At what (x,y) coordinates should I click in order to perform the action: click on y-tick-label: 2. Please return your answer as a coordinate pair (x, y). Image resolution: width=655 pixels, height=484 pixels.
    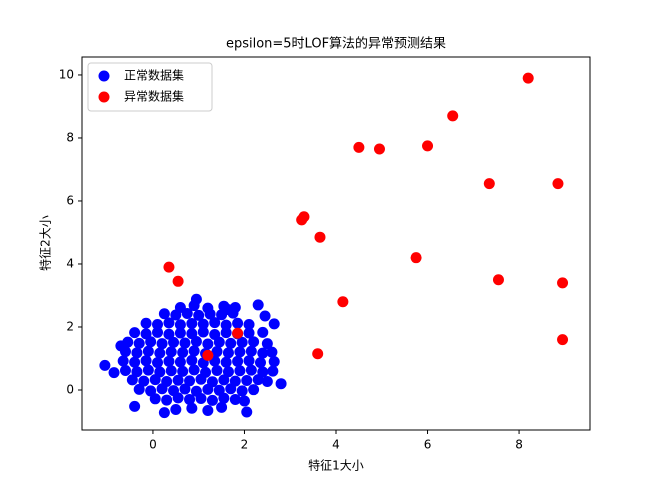
    Looking at the image, I should click on (70, 326).